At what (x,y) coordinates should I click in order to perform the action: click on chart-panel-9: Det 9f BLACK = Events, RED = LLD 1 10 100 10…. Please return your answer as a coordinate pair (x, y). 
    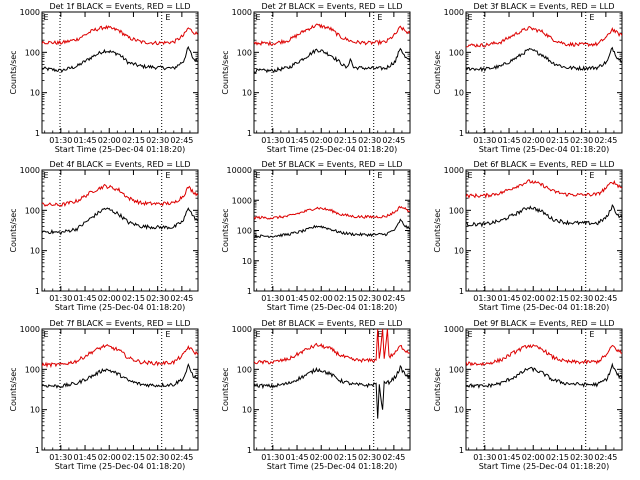
    Looking at the image, I should click on (528, 395).